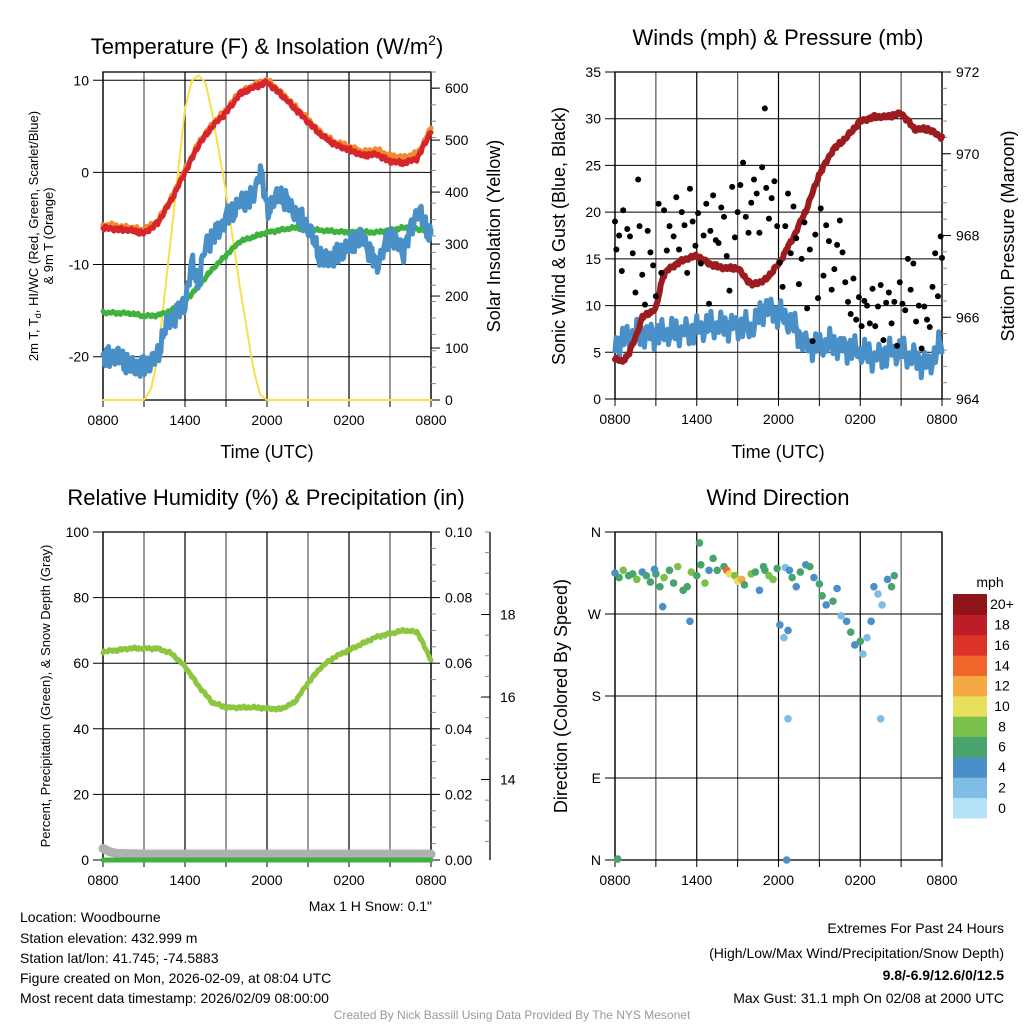  Describe the element at coordinates (593, 259) in the screenshot. I see `y-tick-label: 15` at that location.